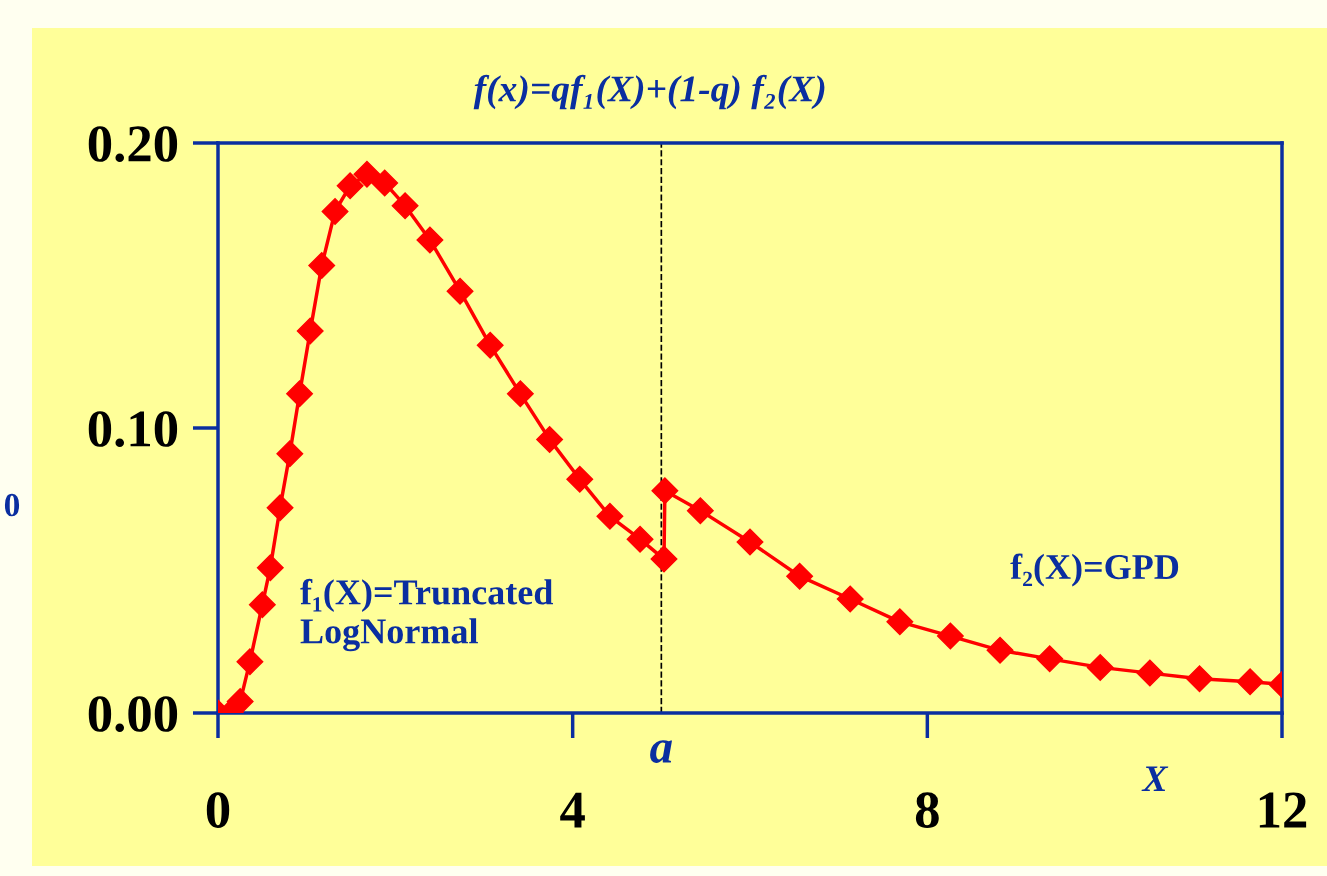 The image size is (1327, 876). What do you see at coordinates (426, 615) in the screenshot?
I see `annotation: f₁(X)=Truncated LogNormal` at bounding box center [426, 615].